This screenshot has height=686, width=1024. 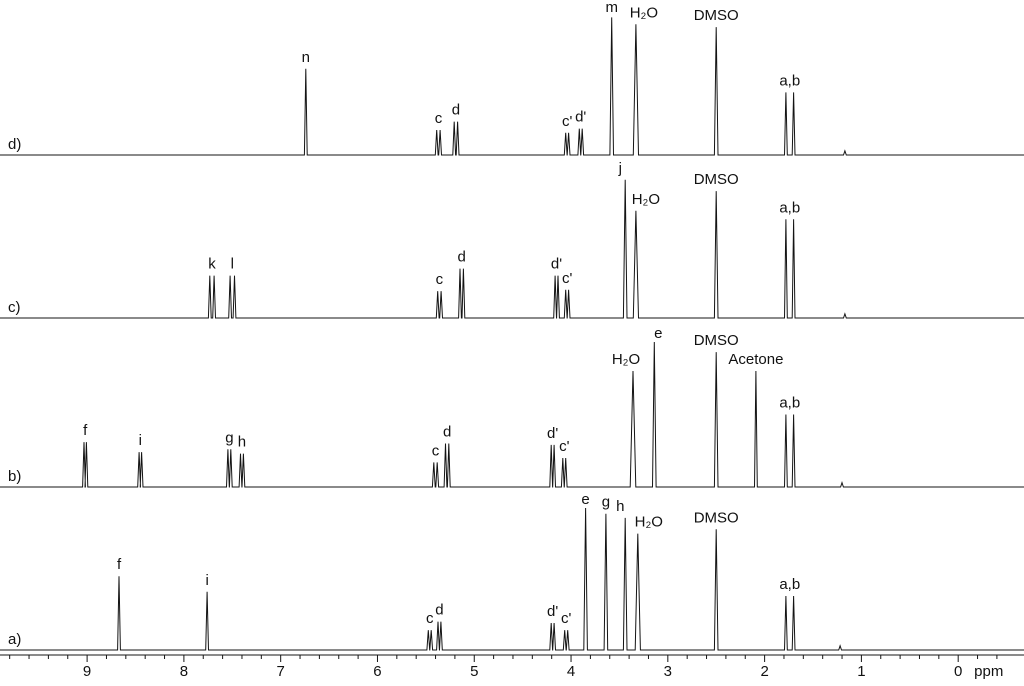 What do you see at coordinates (474, 671) in the screenshot?
I see `axis-tick-label: 5` at bounding box center [474, 671].